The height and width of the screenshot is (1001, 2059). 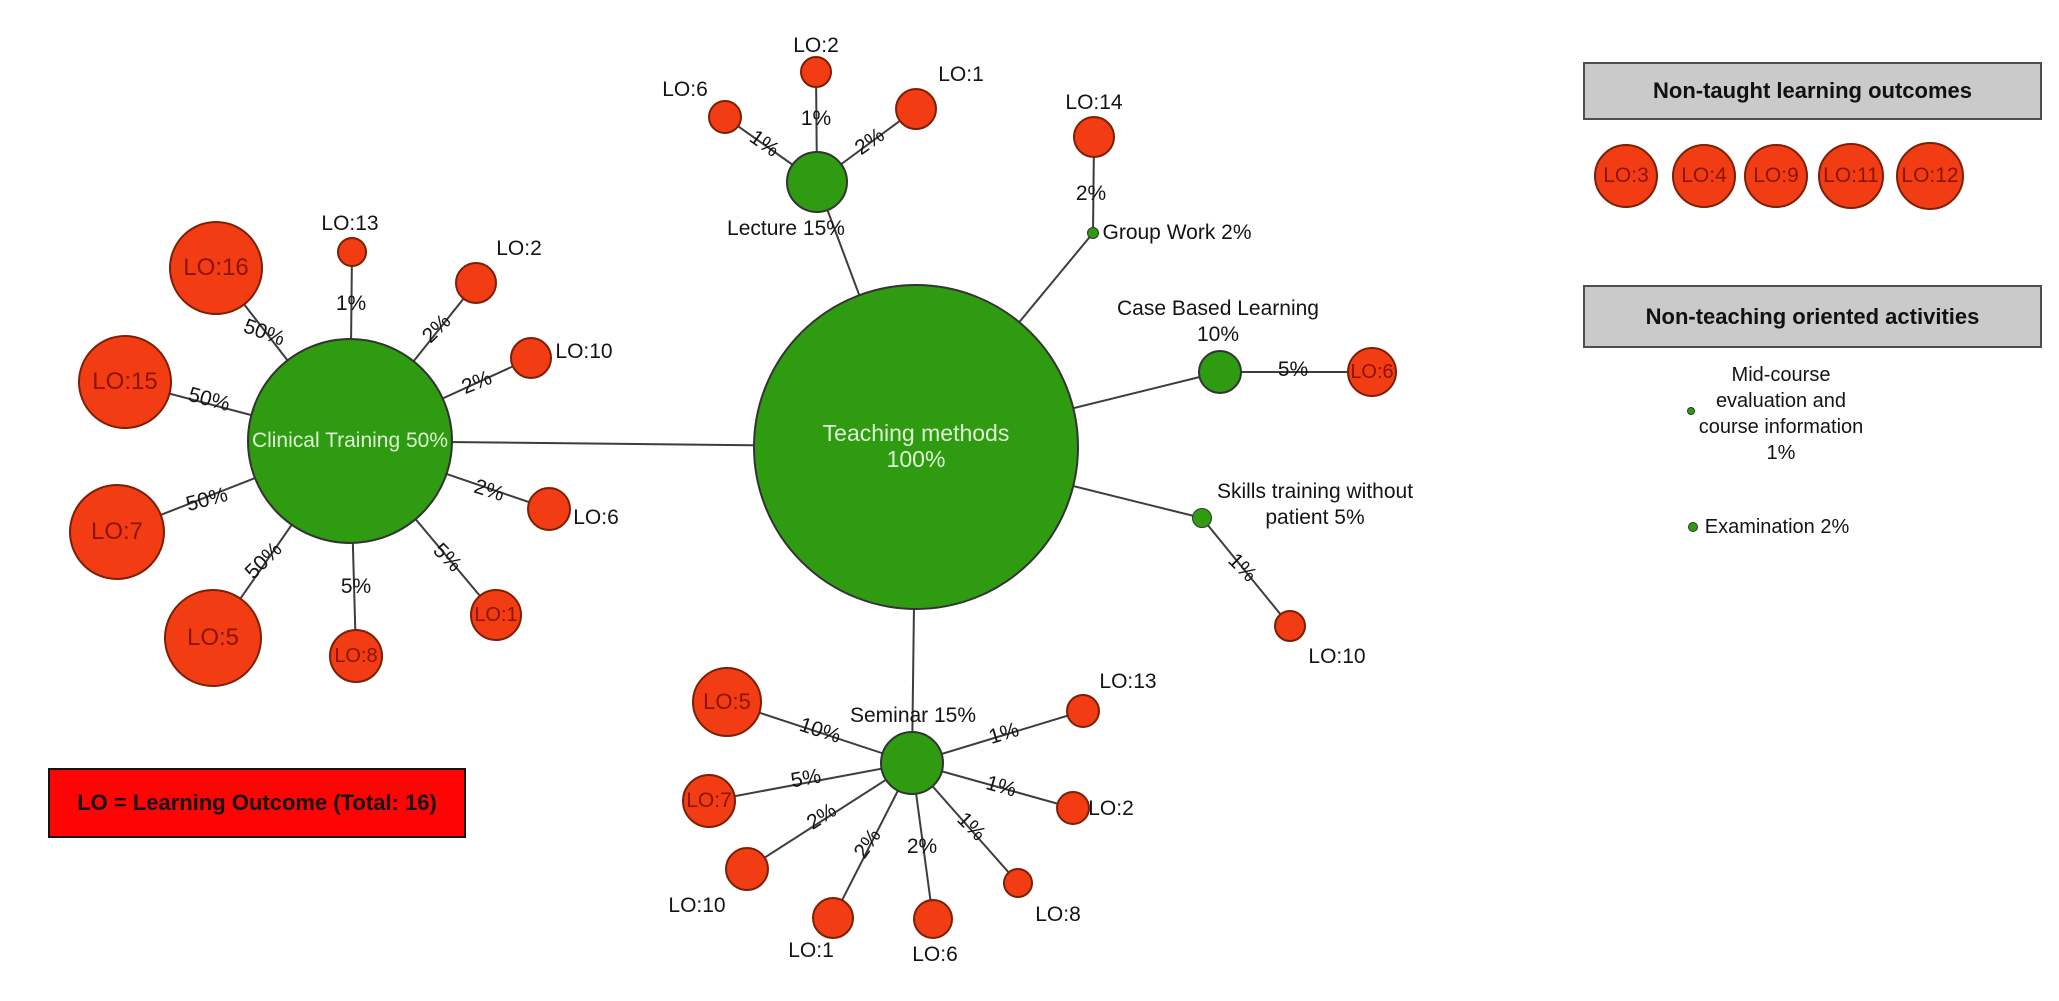 What do you see at coordinates (1111, 808) in the screenshot?
I see `node-sem-lo2-label: LO:2` at bounding box center [1111, 808].